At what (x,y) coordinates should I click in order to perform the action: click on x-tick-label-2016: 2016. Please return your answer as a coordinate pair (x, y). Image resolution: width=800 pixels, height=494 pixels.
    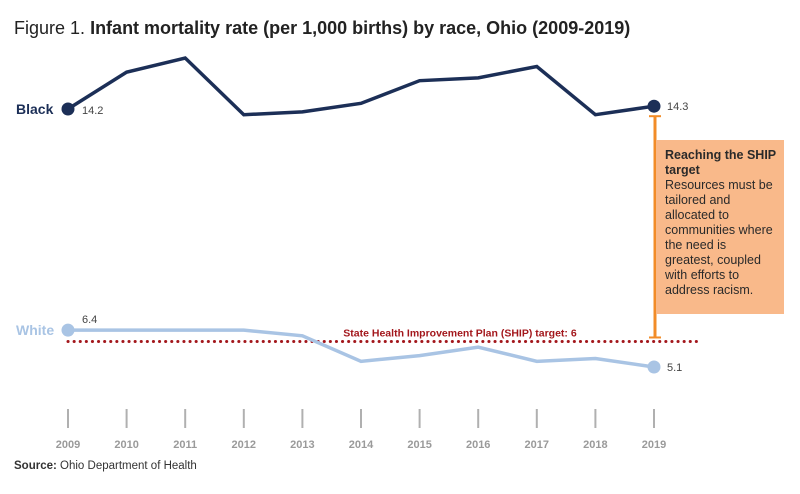
    Looking at the image, I should click on (478, 445).